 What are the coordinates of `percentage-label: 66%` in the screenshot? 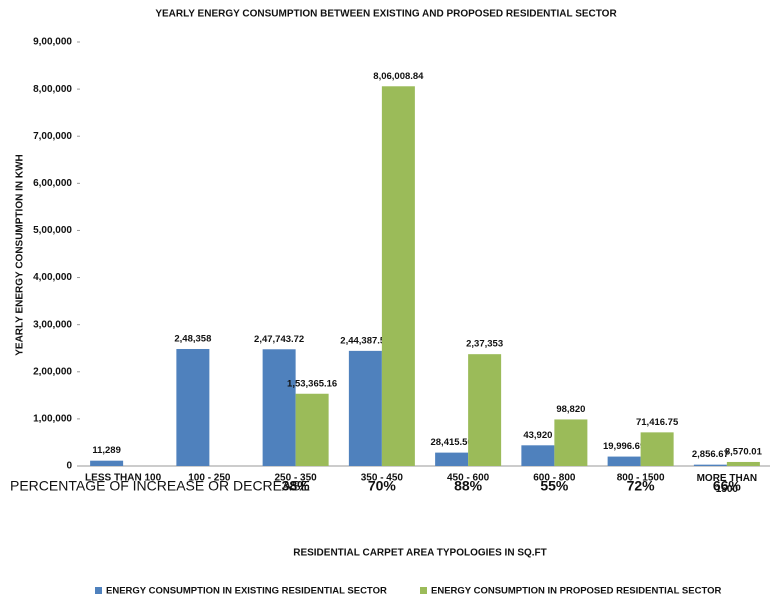 It's located at (727, 486).